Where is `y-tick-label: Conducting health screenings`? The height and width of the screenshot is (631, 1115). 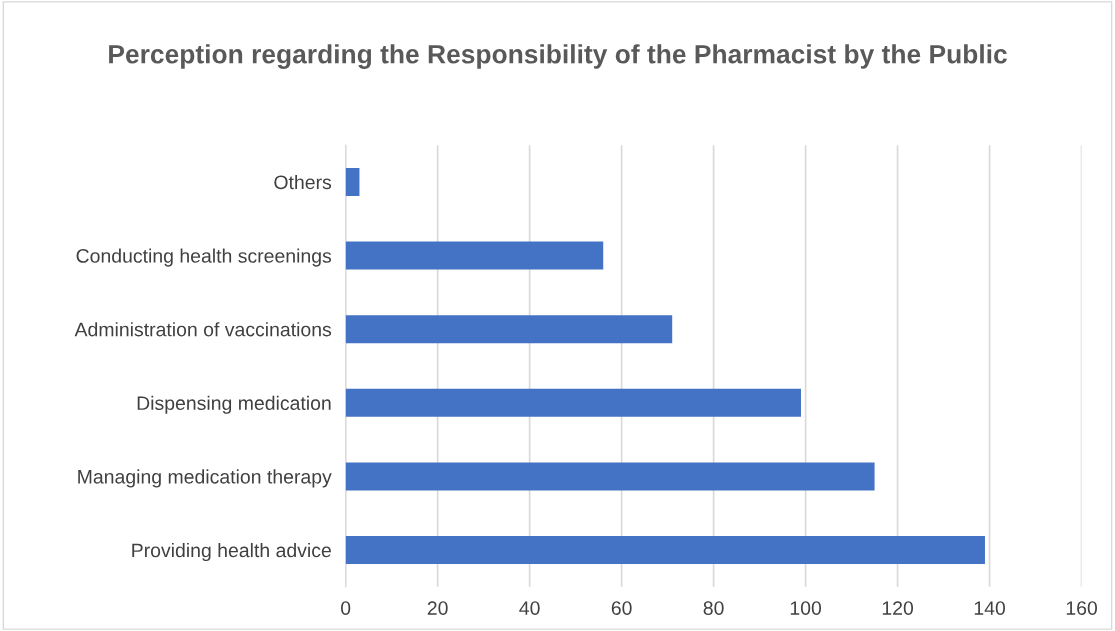
y-tick-label: Conducting health screenings is located at coordinates (204, 257).